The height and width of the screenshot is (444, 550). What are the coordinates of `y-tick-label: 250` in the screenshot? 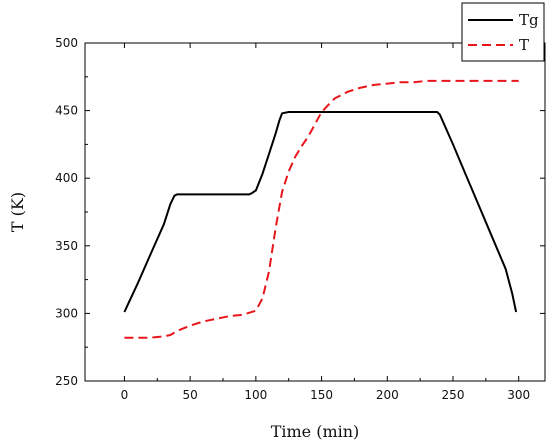 It's located at (66, 381).